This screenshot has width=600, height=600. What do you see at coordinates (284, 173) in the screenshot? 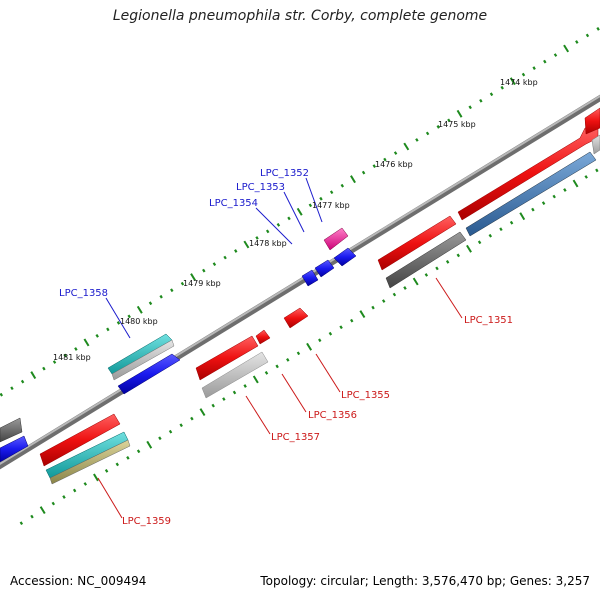
I see `gene-label-lpc-1352: LPC_1352` at bounding box center [284, 173].